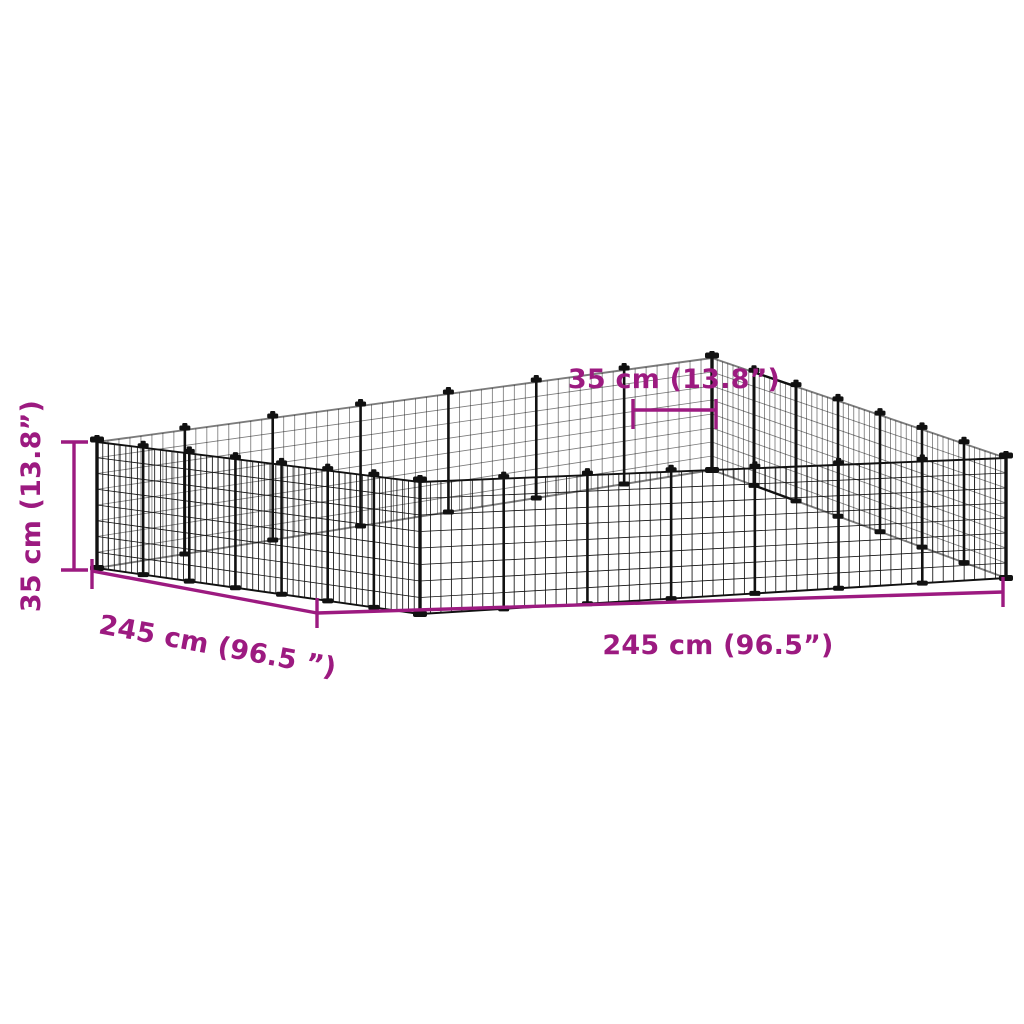 The height and width of the screenshot is (1024, 1024). What do you see at coordinates (74, 506) in the screenshot?
I see `height-dimension-line` at bounding box center [74, 506].